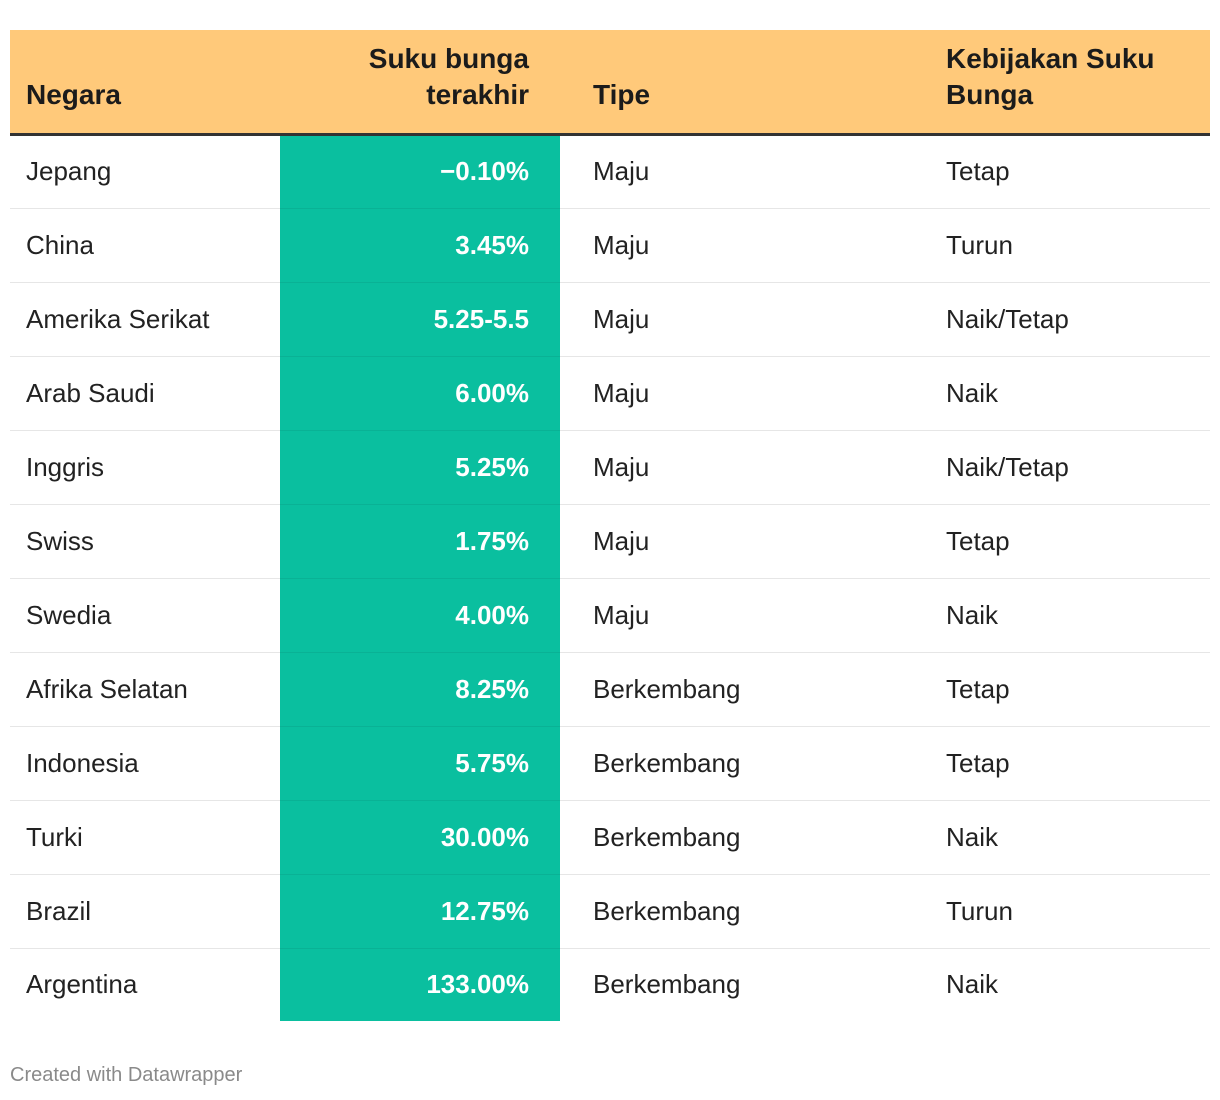 The height and width of the screenshot is (1100, 1220). I want to click on cell-negara: Indonesia, so click(145, 763).